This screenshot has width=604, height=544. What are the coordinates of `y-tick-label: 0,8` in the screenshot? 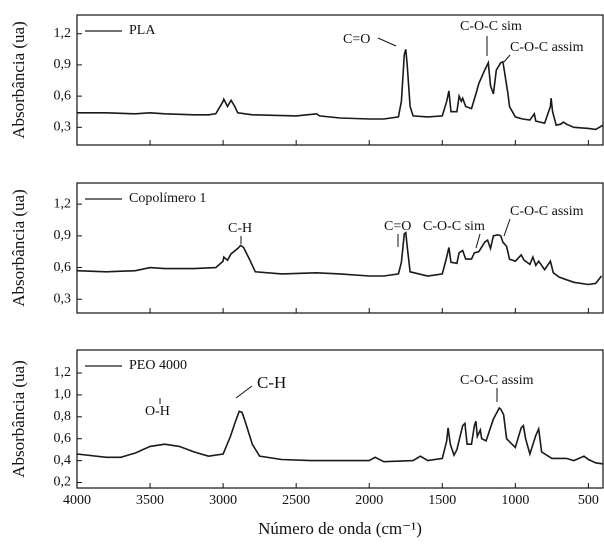 It's located at (63, 416).